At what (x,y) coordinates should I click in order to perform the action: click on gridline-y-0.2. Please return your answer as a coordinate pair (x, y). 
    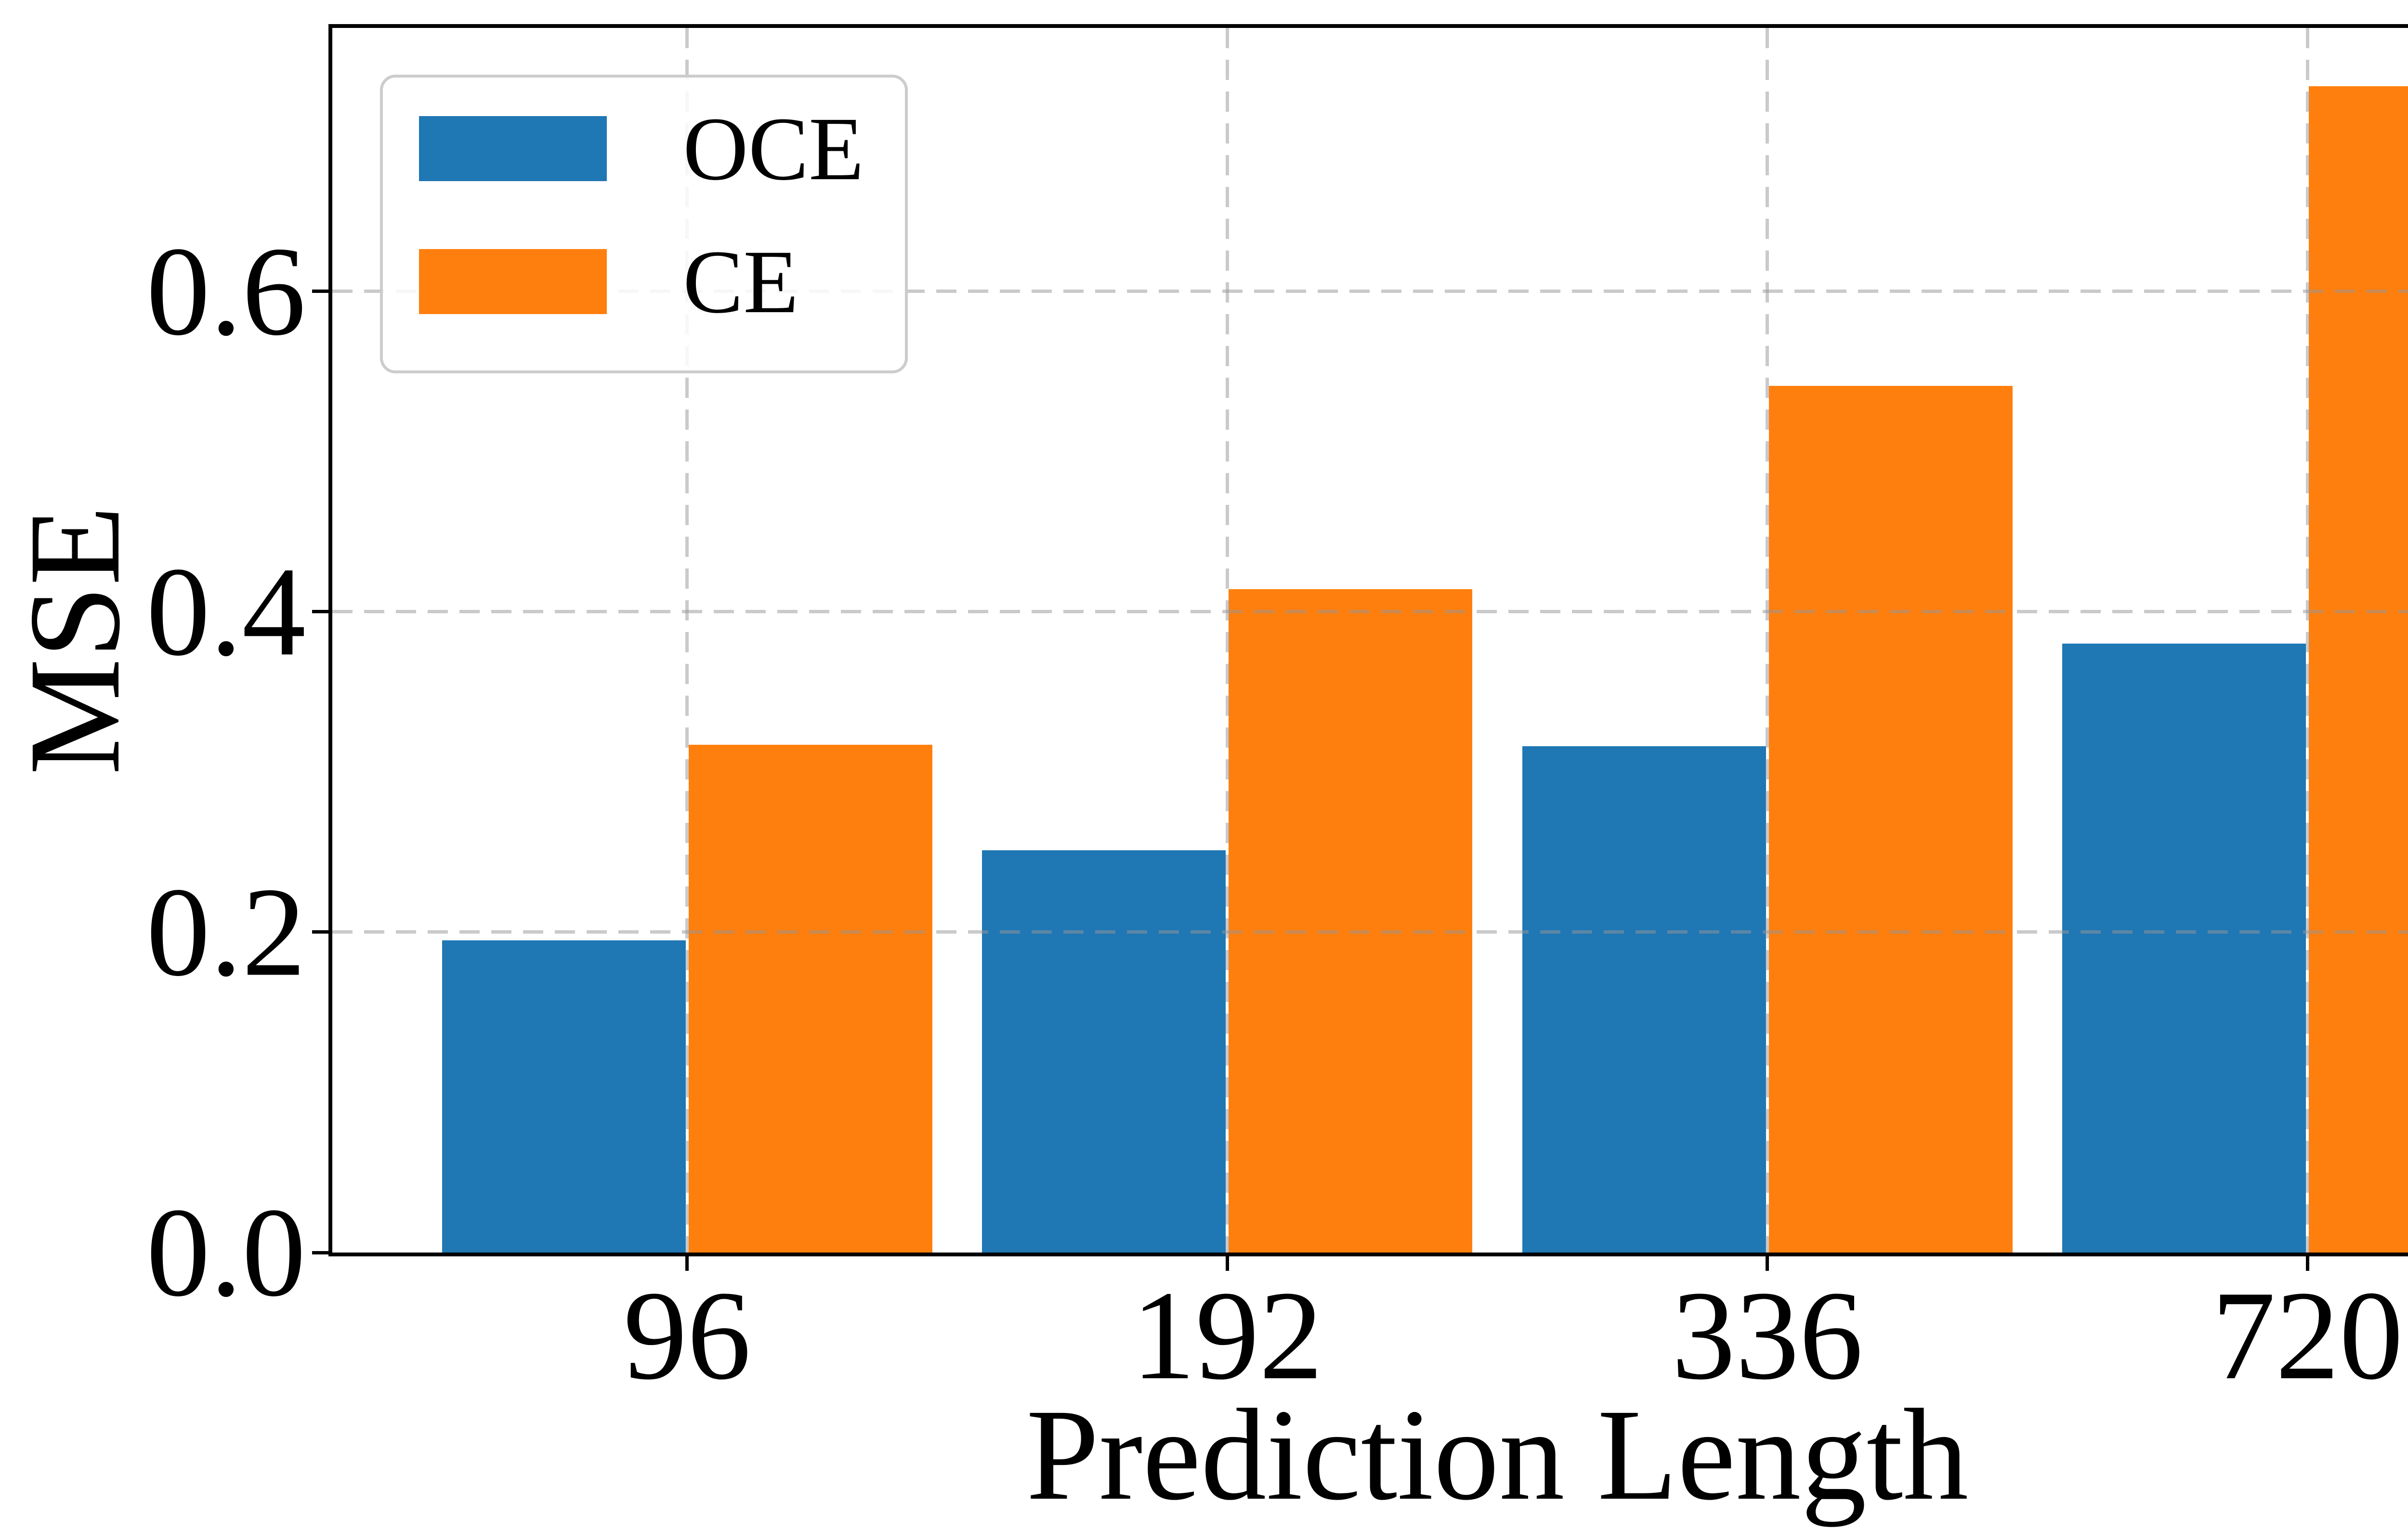
    Looking at the image, I should click on (1370, 932).